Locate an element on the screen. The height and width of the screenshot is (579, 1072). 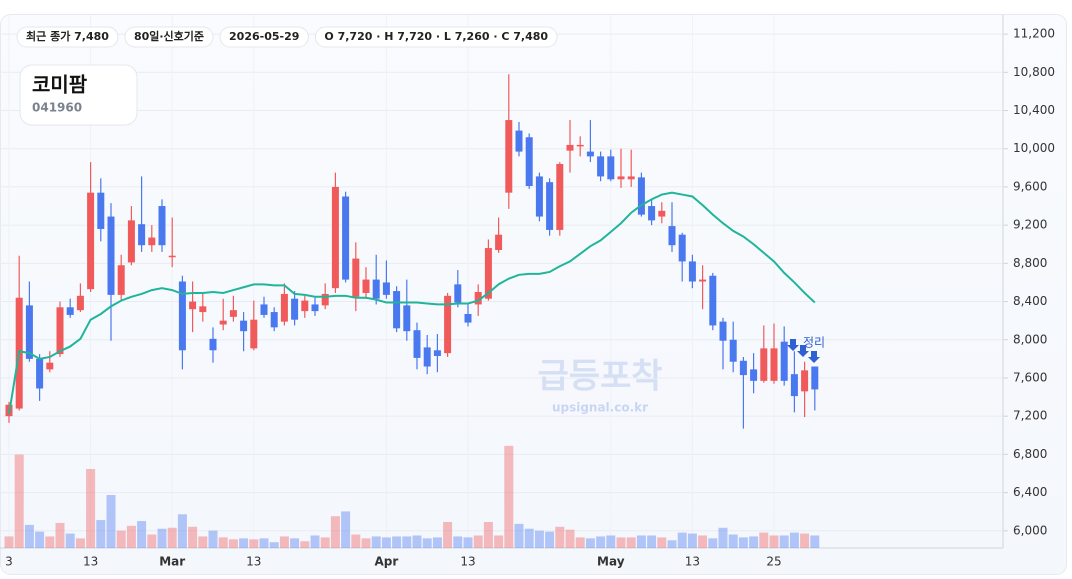
chip-box is located at coordinates (67, 37).